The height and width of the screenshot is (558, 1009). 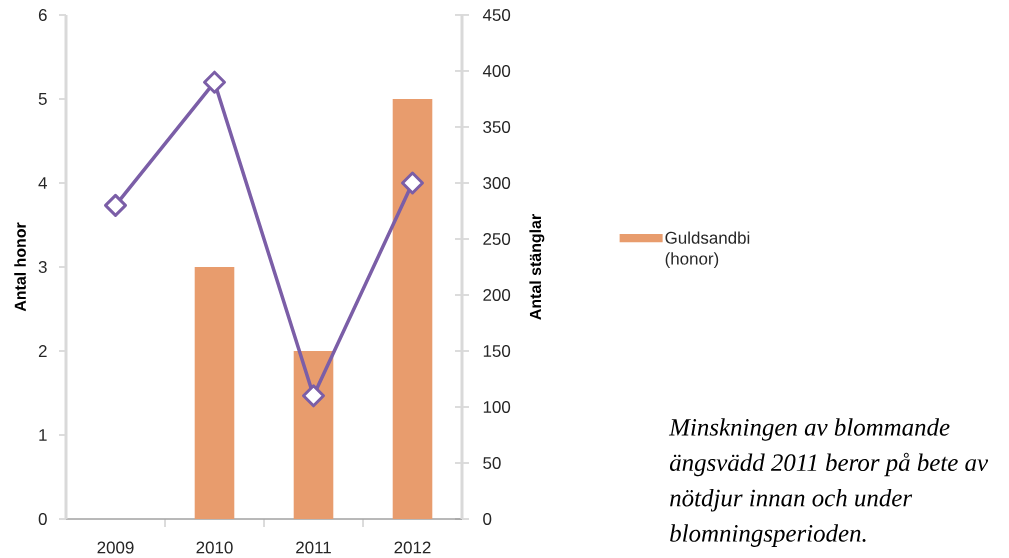 I want to click on y2-tick-label: 250, so click(x=497, y=239).